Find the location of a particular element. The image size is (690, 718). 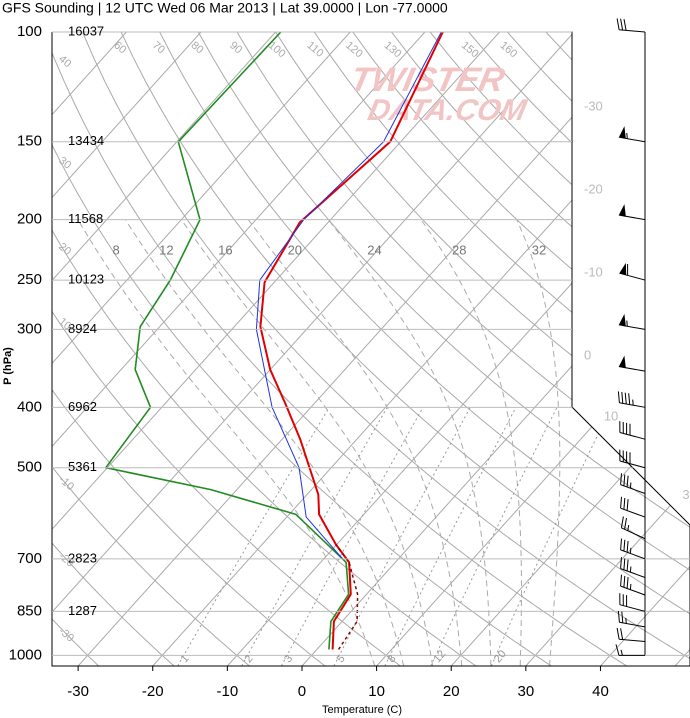

y-tick-label: 1000 is located at coordinates (25, 654).